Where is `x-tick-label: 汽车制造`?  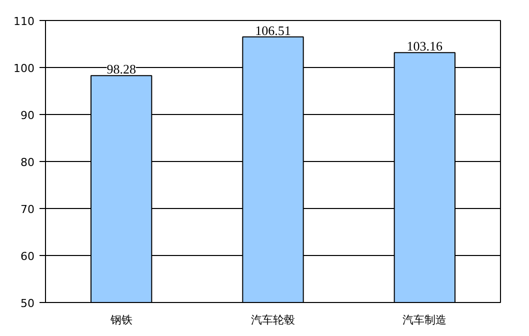 x-tick-label: 汽车制造 is located at coordinates (424, 320).